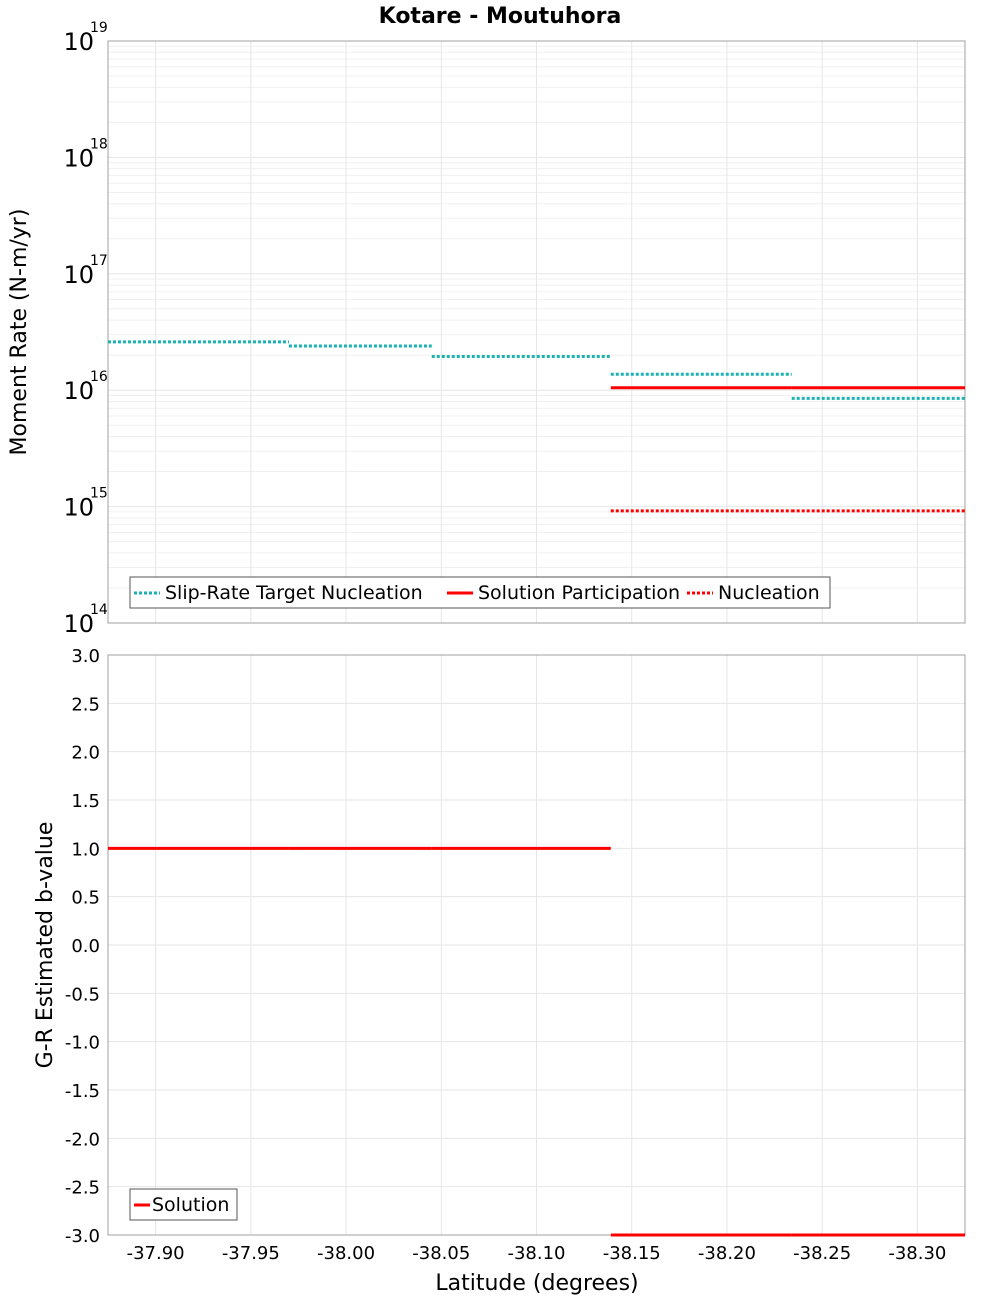  I want to click on moment-rate-y-axis-title: Moment Rate (N-m/yr), so click(19, 332).